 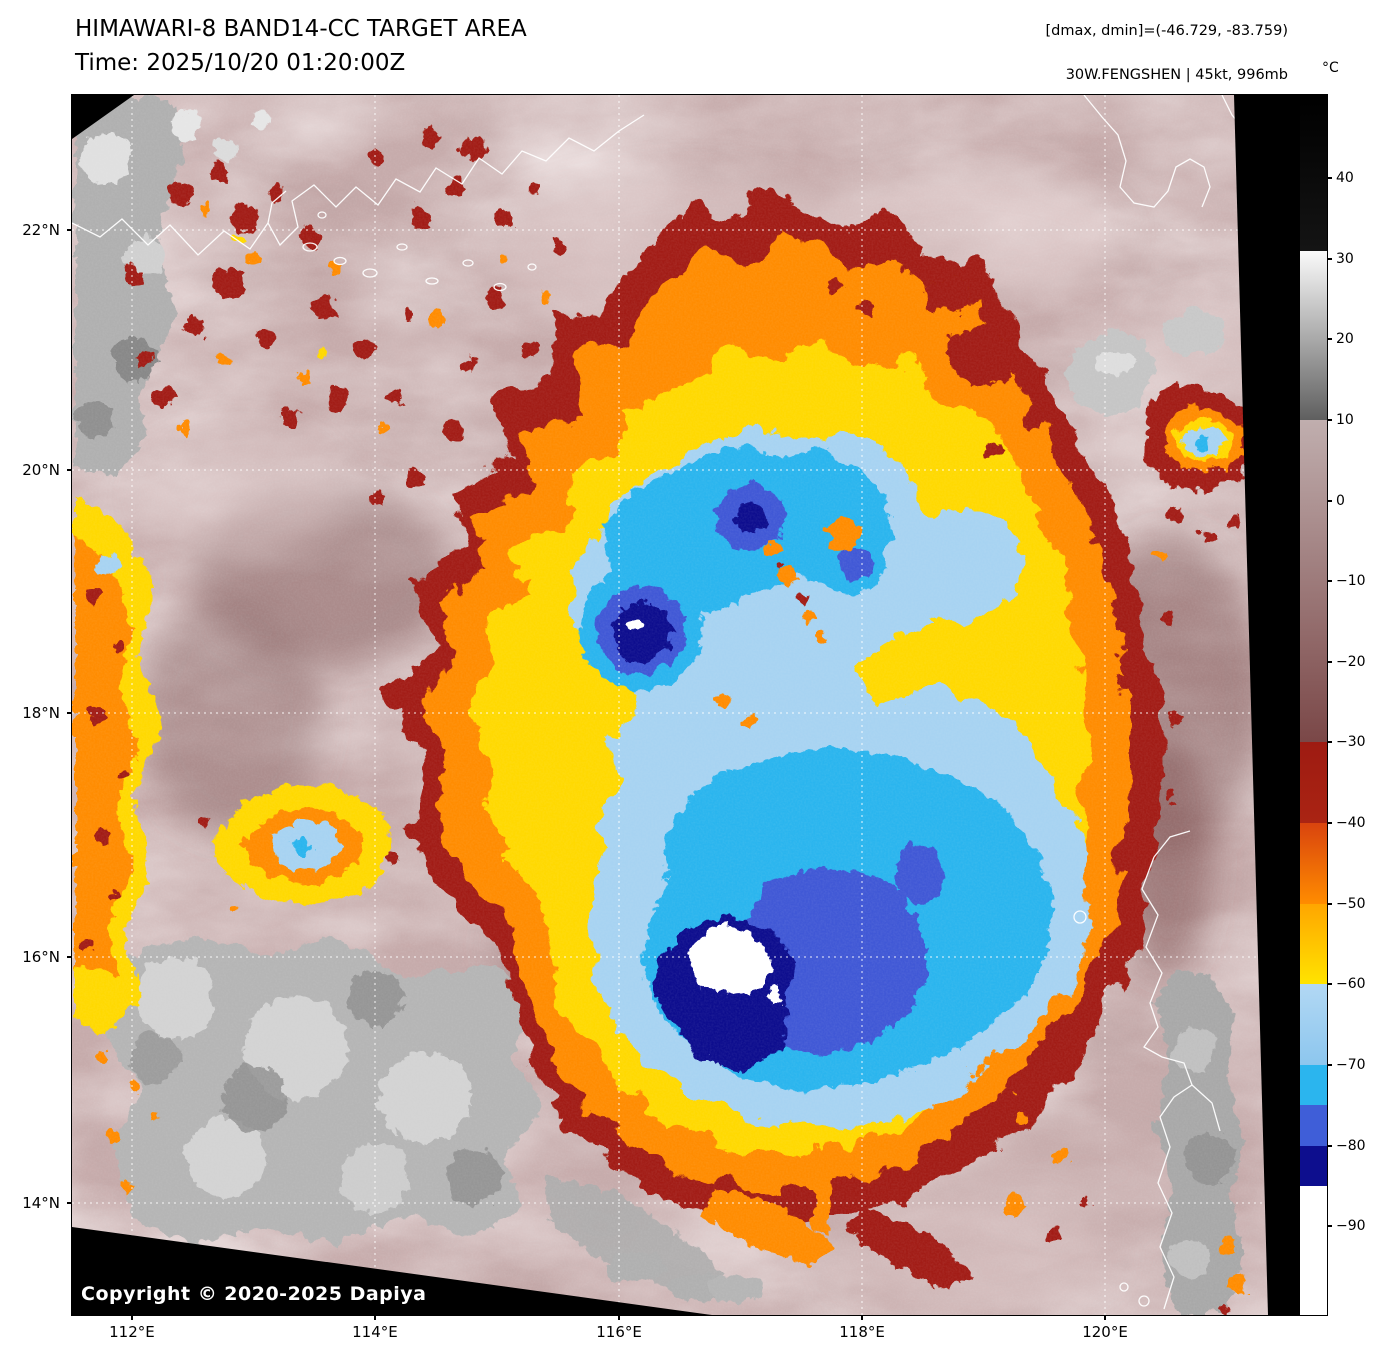 I want to click on longitude-axis: 112°E 114°E 116°E 118°E 120°E, so click(x=685, y=1336).